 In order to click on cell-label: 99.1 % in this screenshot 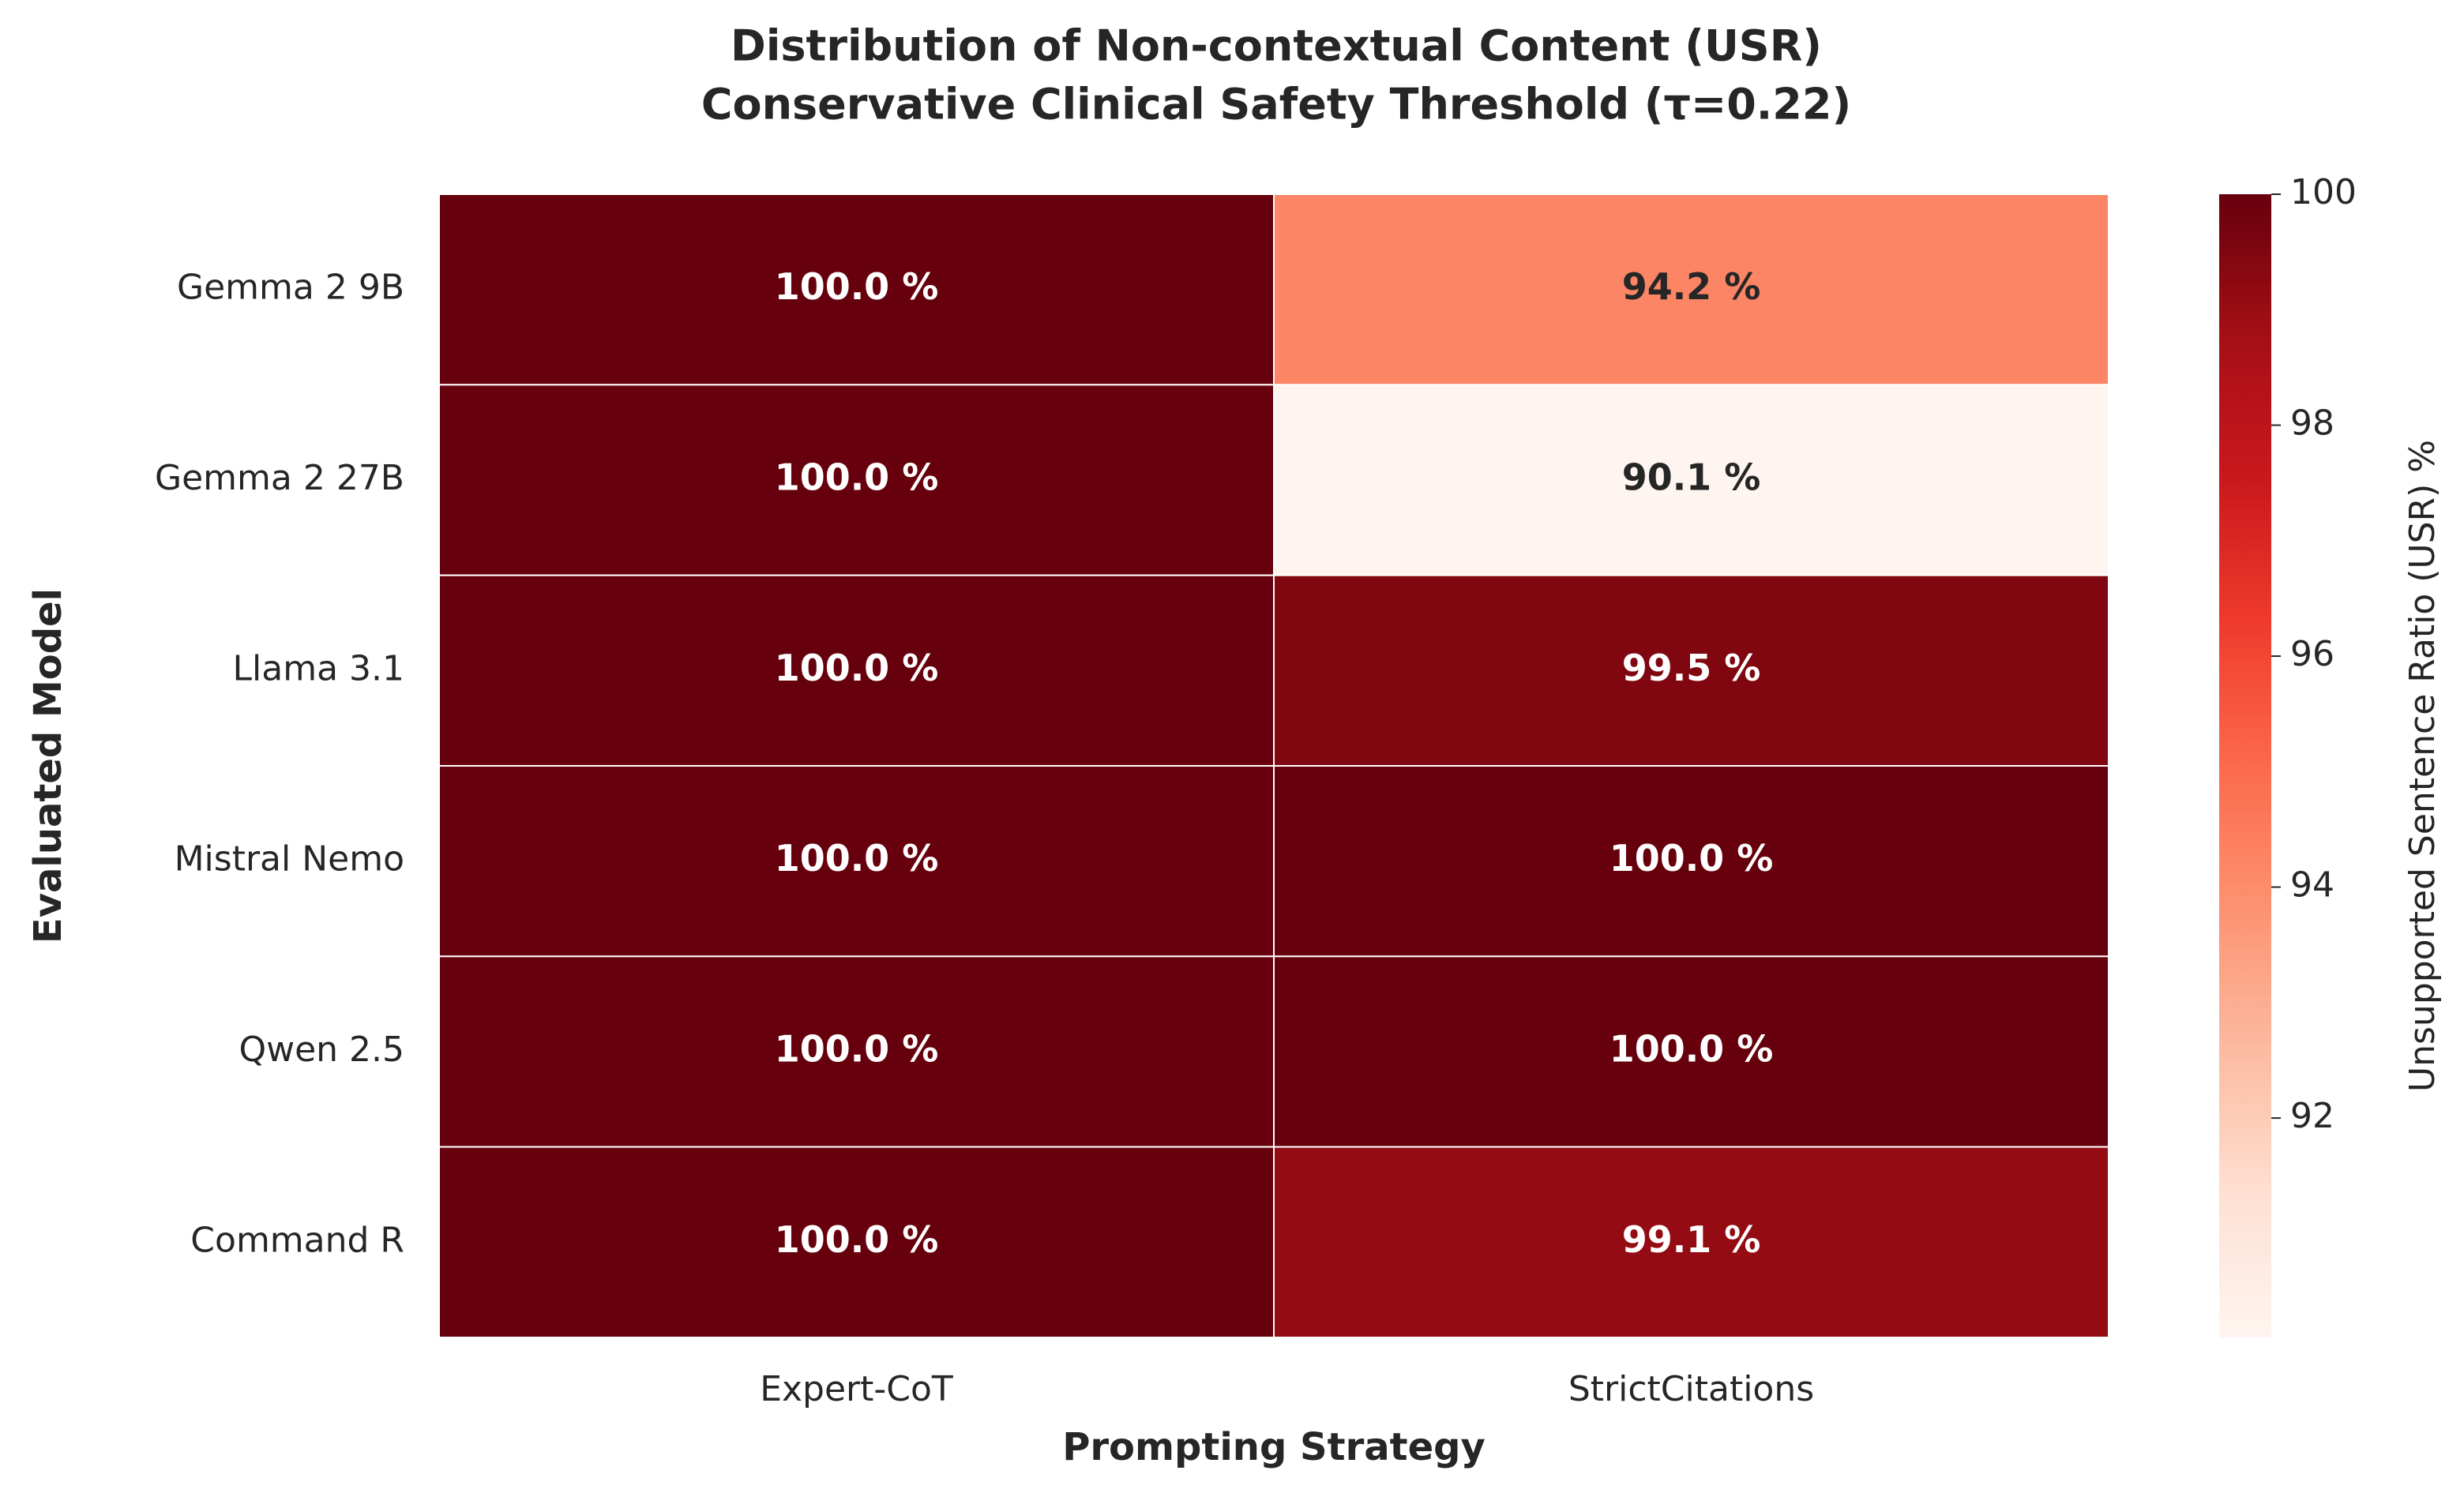, I will do `click(1691, 1239)`.